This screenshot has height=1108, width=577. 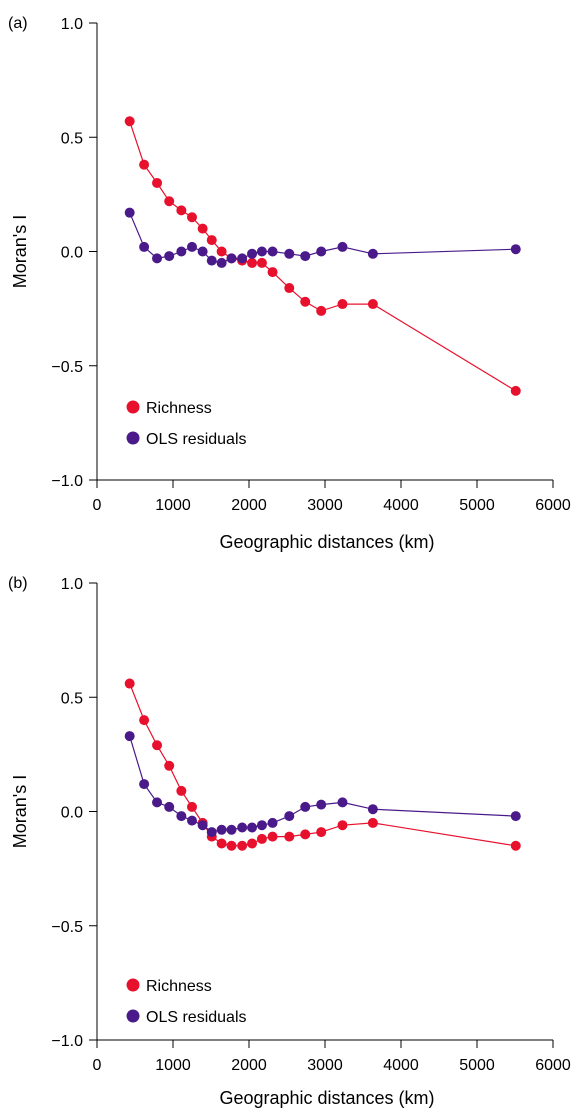 I want to click on series-richness, so click(x=322, y=764).